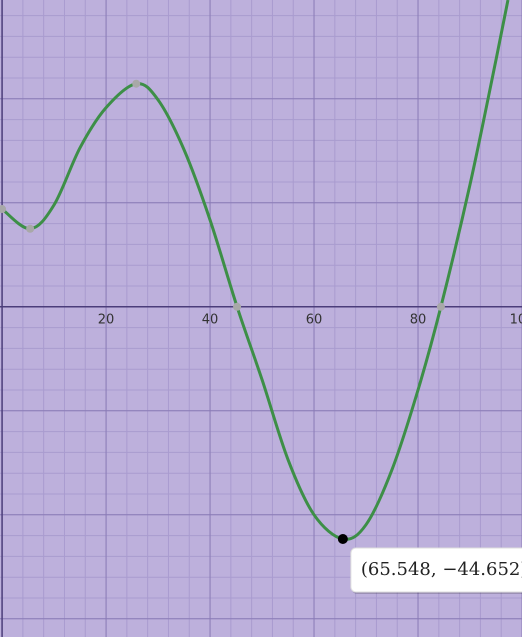 Image resolution: width=522 pixels, height=637 pixels. What do you see at coordinates (418, 319) in the screenshot?
I see `x-tick-label: 80` at bounding box center [418, 319].